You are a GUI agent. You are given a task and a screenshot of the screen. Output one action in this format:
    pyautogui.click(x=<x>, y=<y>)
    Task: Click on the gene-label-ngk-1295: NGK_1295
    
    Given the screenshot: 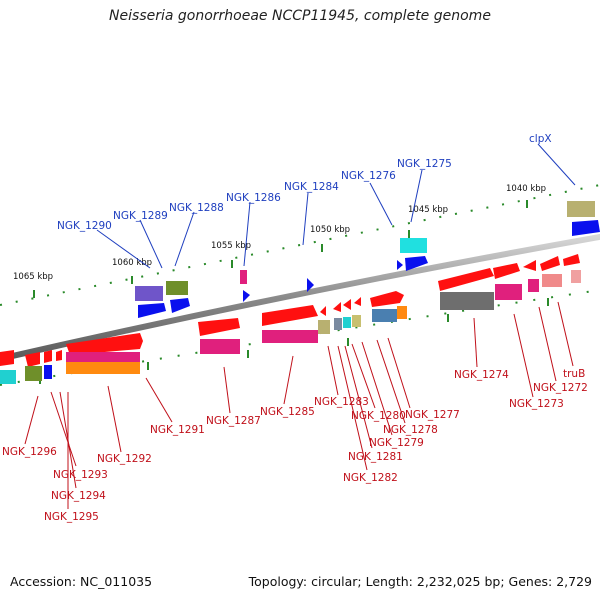 What is the action you would take?
    pyautogui.click(x=71, y=517)
    